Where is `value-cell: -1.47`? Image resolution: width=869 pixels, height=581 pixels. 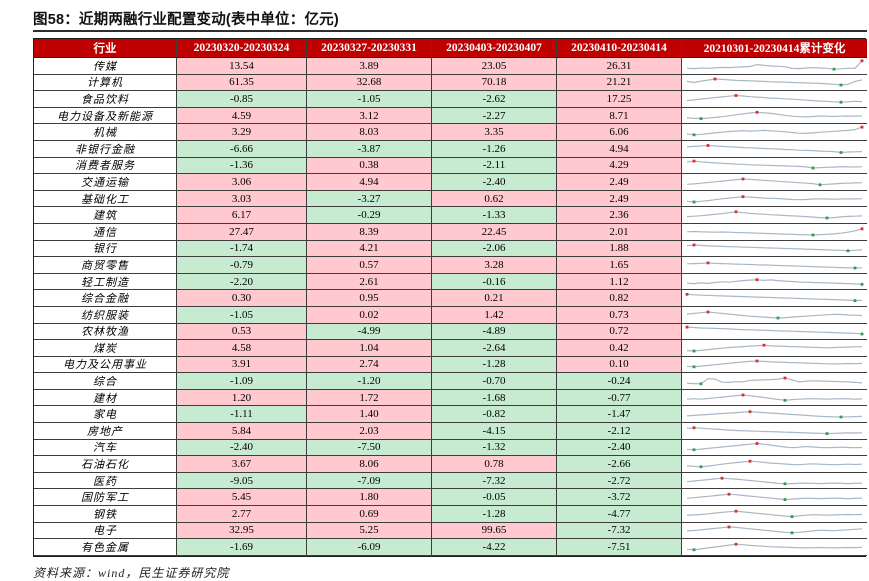
value-cell: -1.47 is located at coordinates (619, 415).